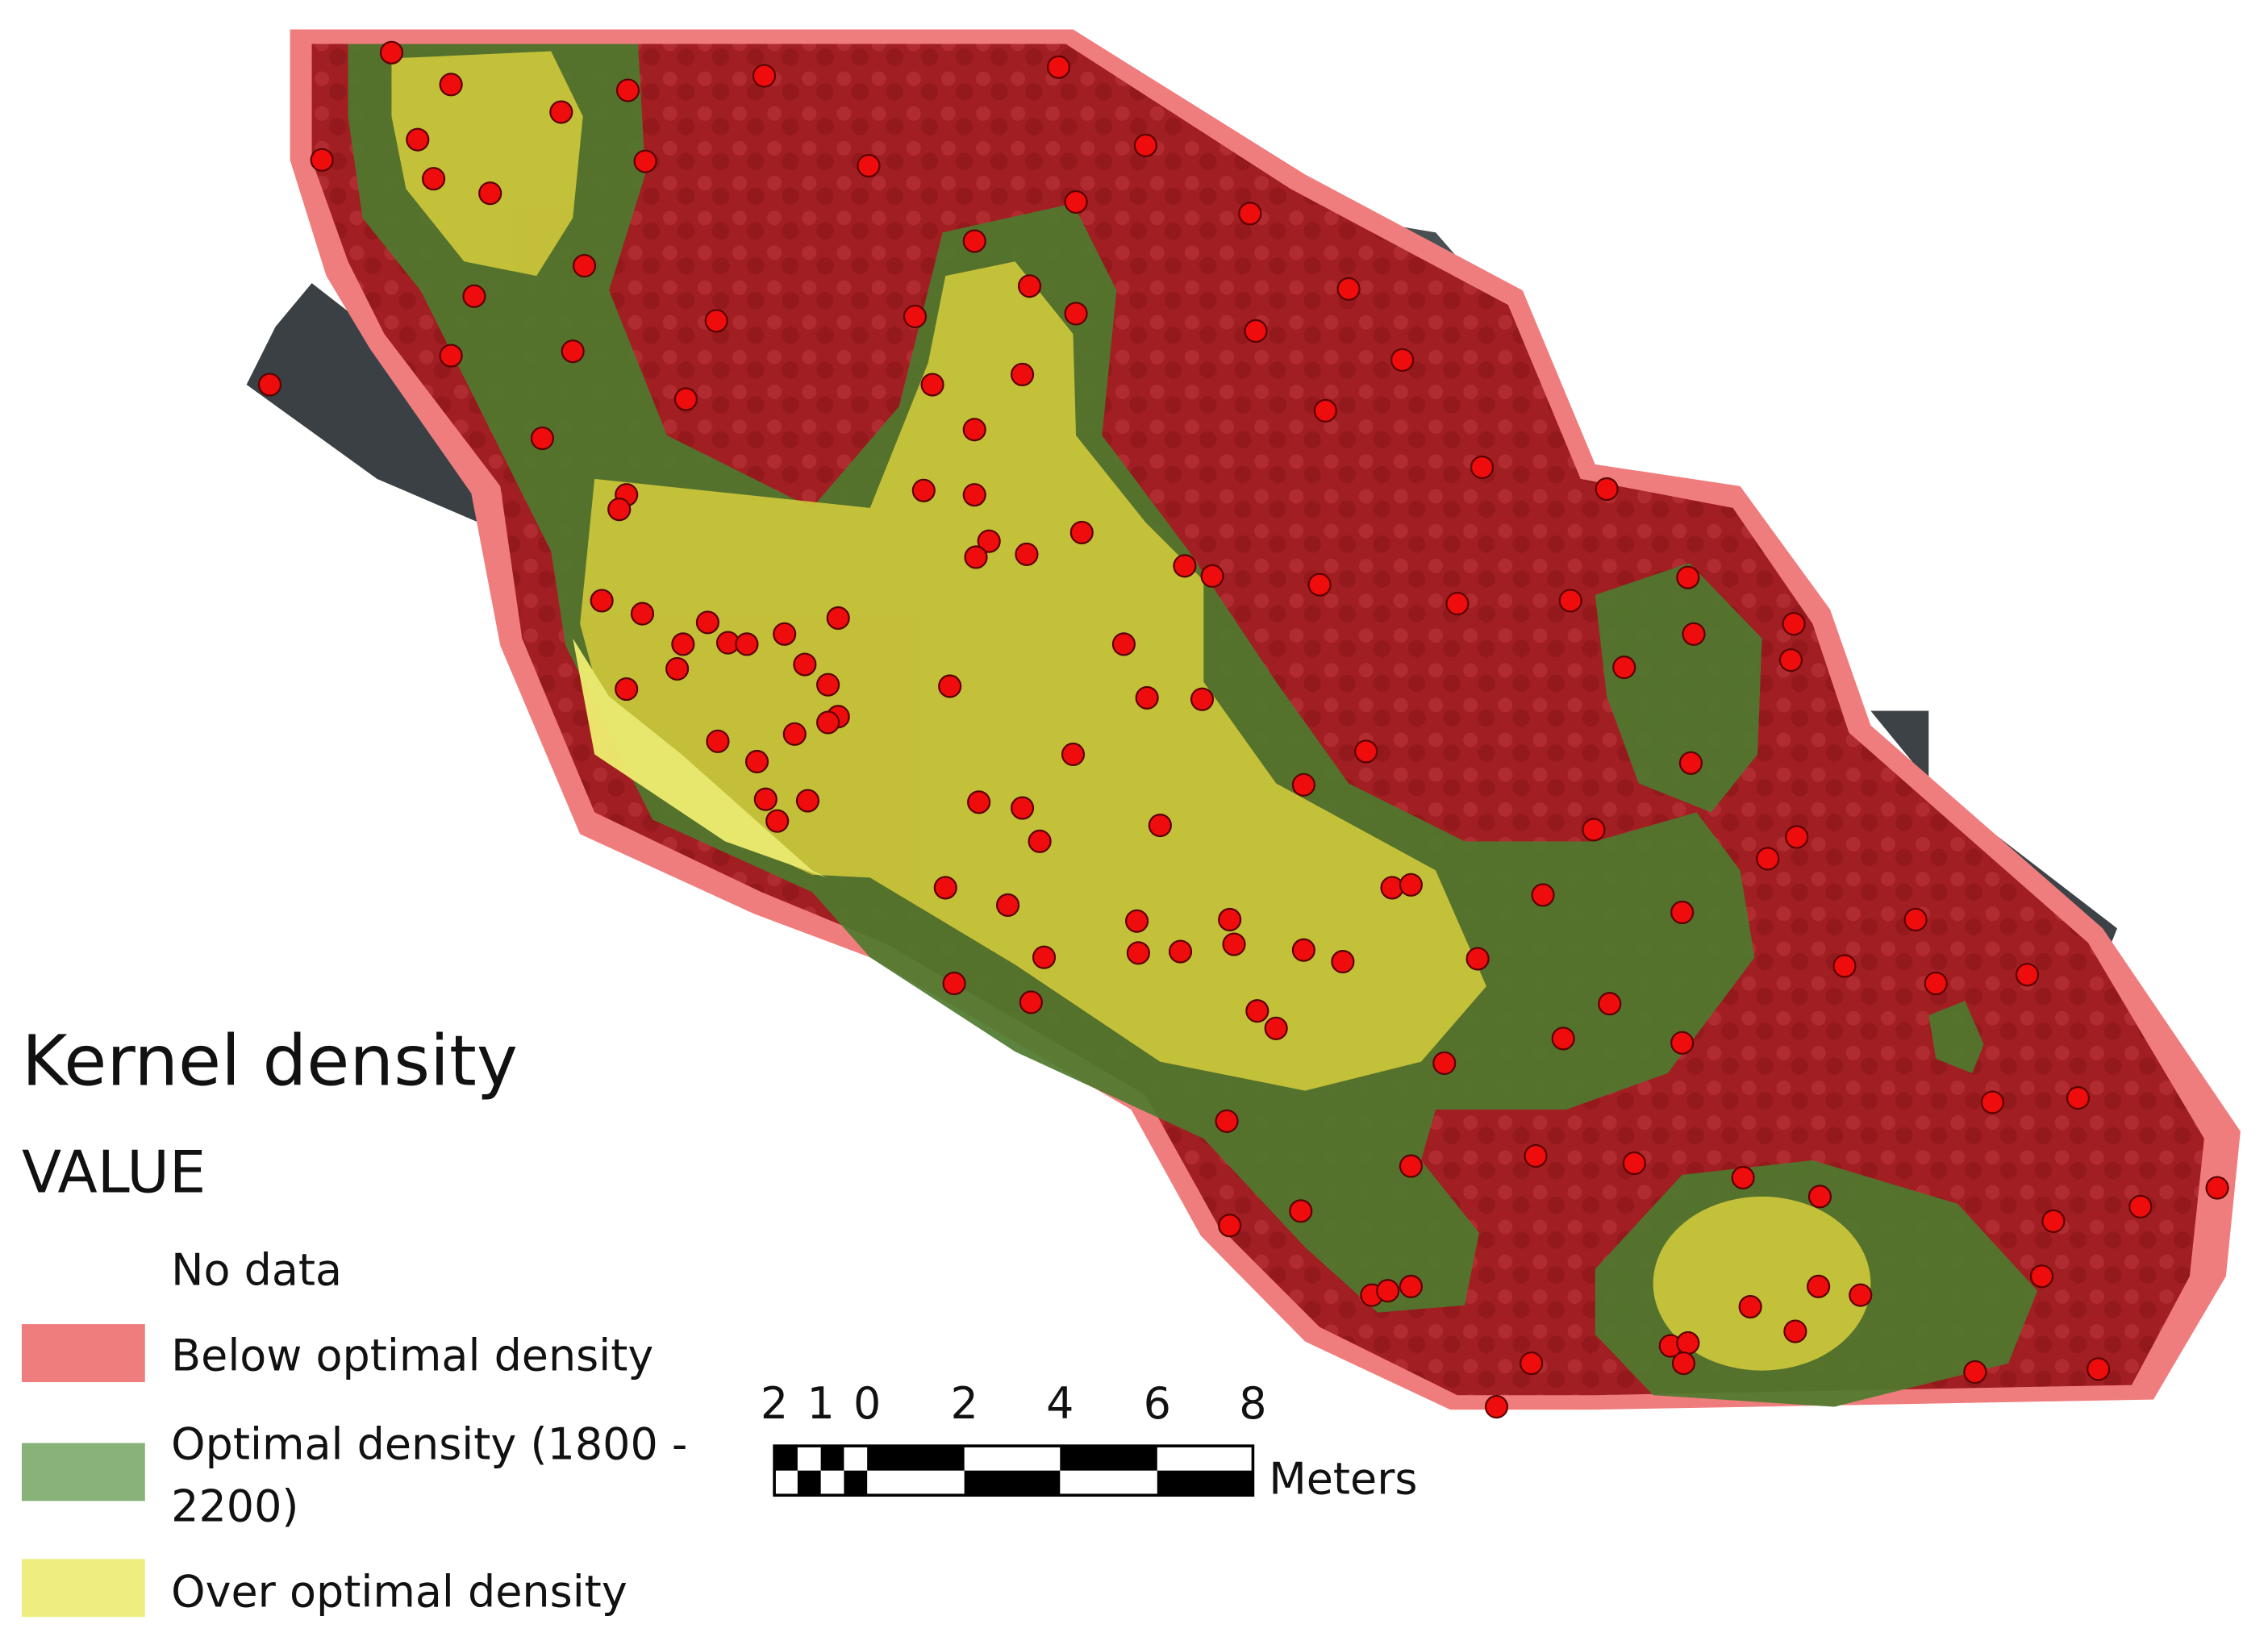 Image resolution: width=2268 pixels, height=1645 pixels. Describe the element at coordinates (1157, 1403) in the screenshot. I see `scale-label: 6` at that location.